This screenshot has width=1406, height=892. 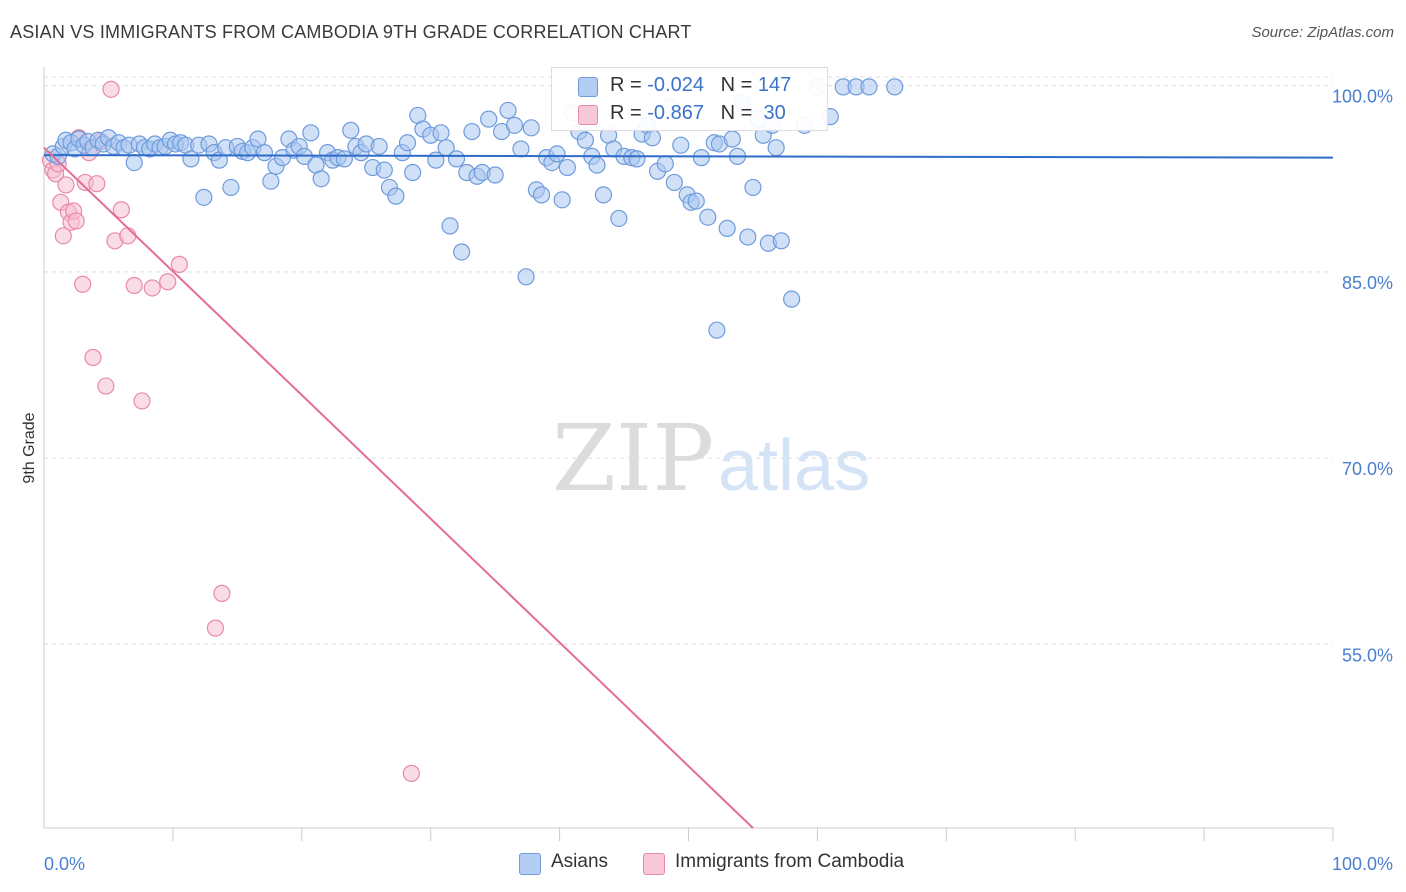 What do you see at coordinates (588, 87) in the screenshot?
I see `legend-swatch-asians` at bounding box center [588, 87].